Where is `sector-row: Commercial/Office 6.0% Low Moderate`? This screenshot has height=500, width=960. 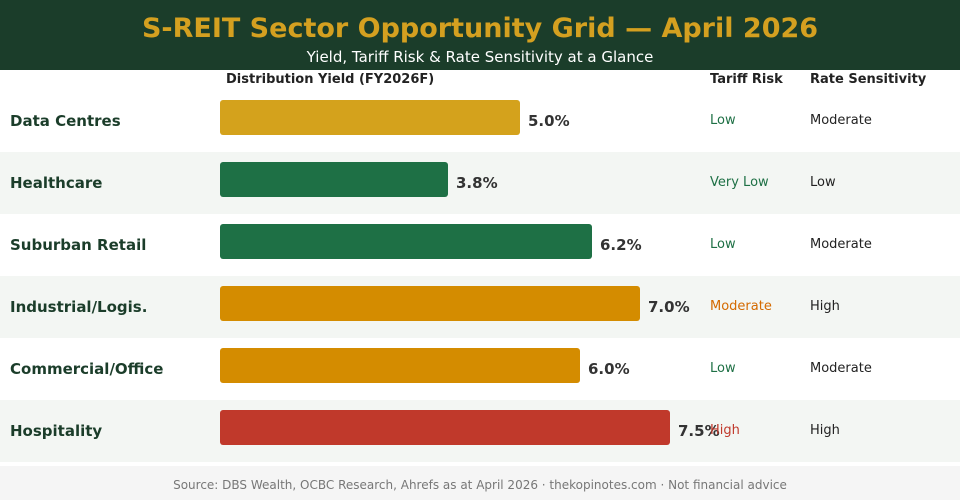
sector-row: Commercial/Office 6.0% Low Moderate is located at coordinates (480, 369).